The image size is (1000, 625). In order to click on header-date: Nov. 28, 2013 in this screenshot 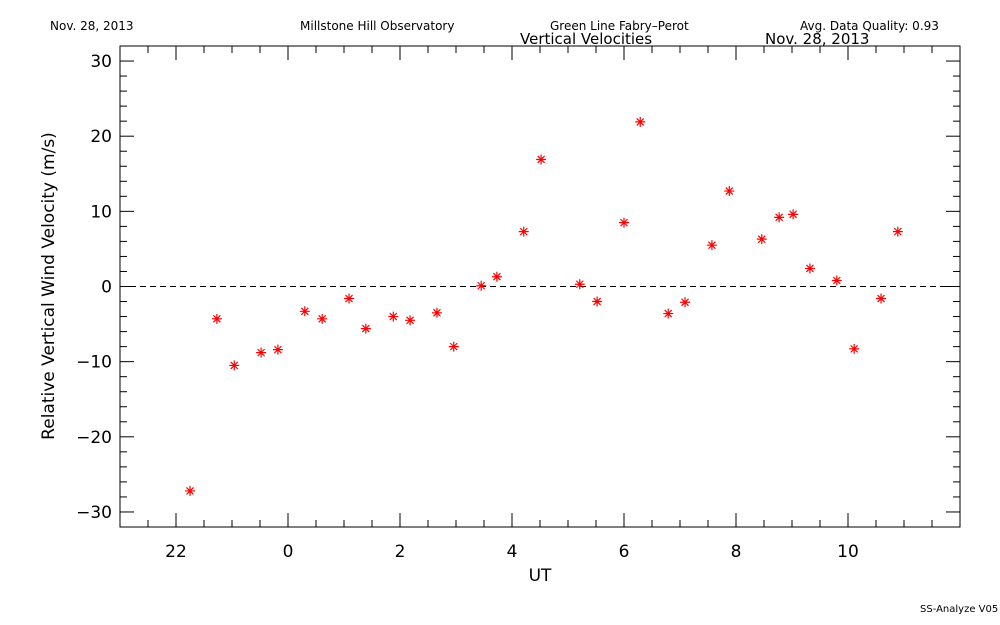, I will do `click(92, 26)`.